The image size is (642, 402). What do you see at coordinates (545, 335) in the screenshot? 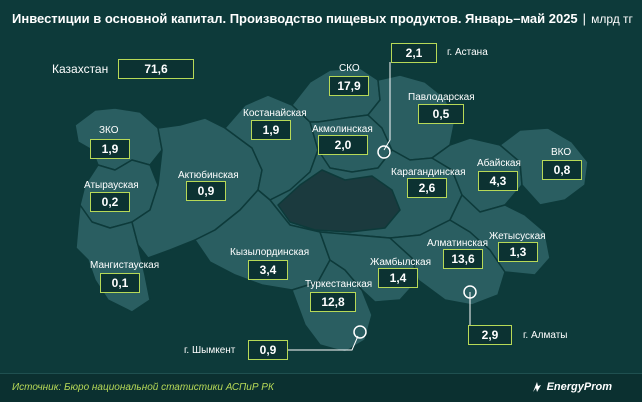
I see `label-almaty-city: г. Алматы` at bounding box center [545, 335].